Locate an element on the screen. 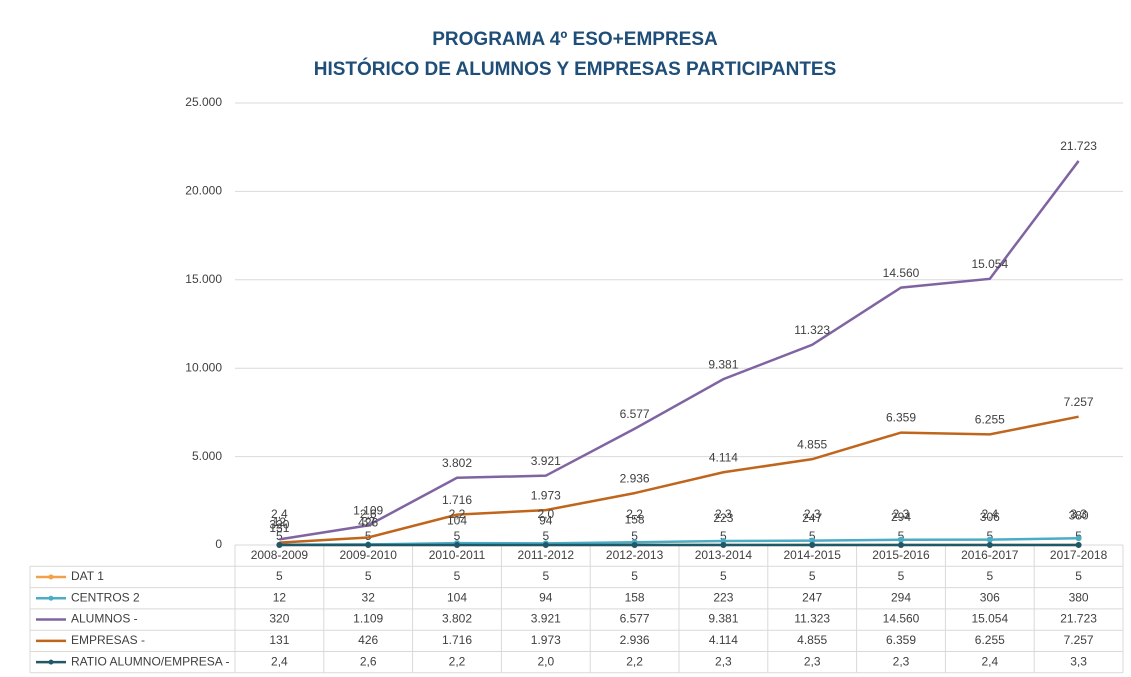  x-tick-label: 2008-2009 is located at coordinates (280, 555).